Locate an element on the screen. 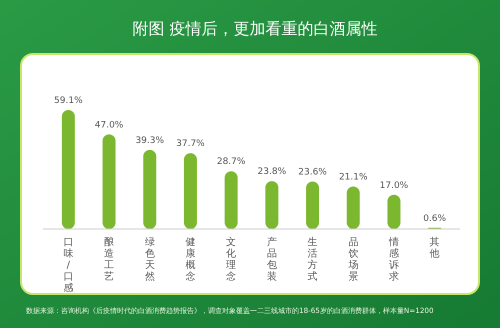  data-label: 28.7% is located at coordinates (231, 162).